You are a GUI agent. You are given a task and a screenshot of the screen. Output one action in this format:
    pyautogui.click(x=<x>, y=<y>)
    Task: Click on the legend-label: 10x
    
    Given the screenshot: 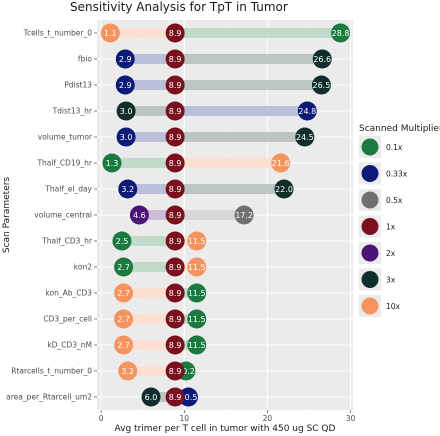 What is the action you would take?
    pyautogui.click(x=393, y=306)
    